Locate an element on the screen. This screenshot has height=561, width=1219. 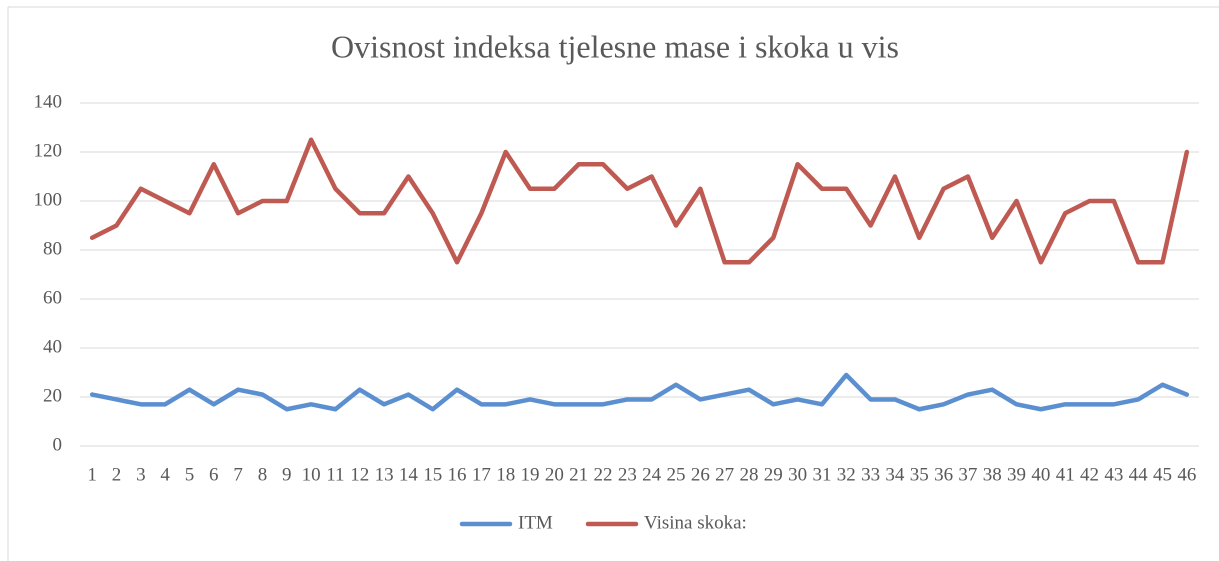
x-tick-label: 12 is located at coordinates (359, 474).